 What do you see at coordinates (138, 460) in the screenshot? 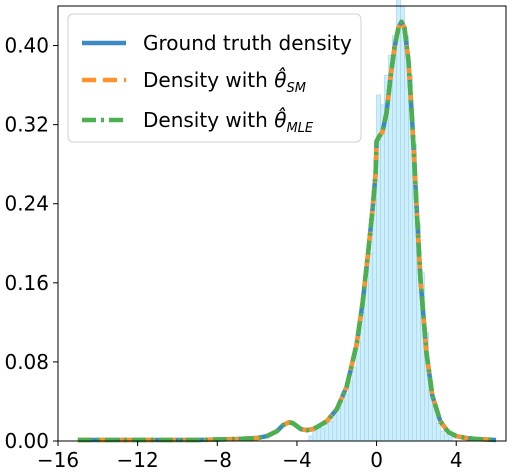
I see `x-tick-label: −12` at bounding box center [138, 460].